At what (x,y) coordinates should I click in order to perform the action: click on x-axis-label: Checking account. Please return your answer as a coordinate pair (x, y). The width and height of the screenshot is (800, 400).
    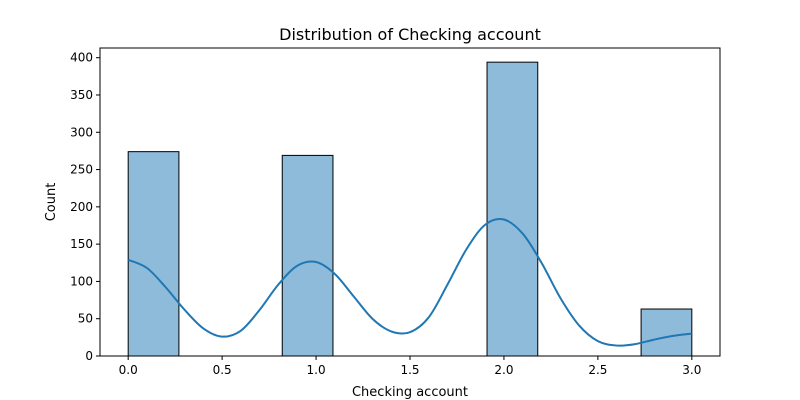
    Looking at the image, I should click on (410, 392).